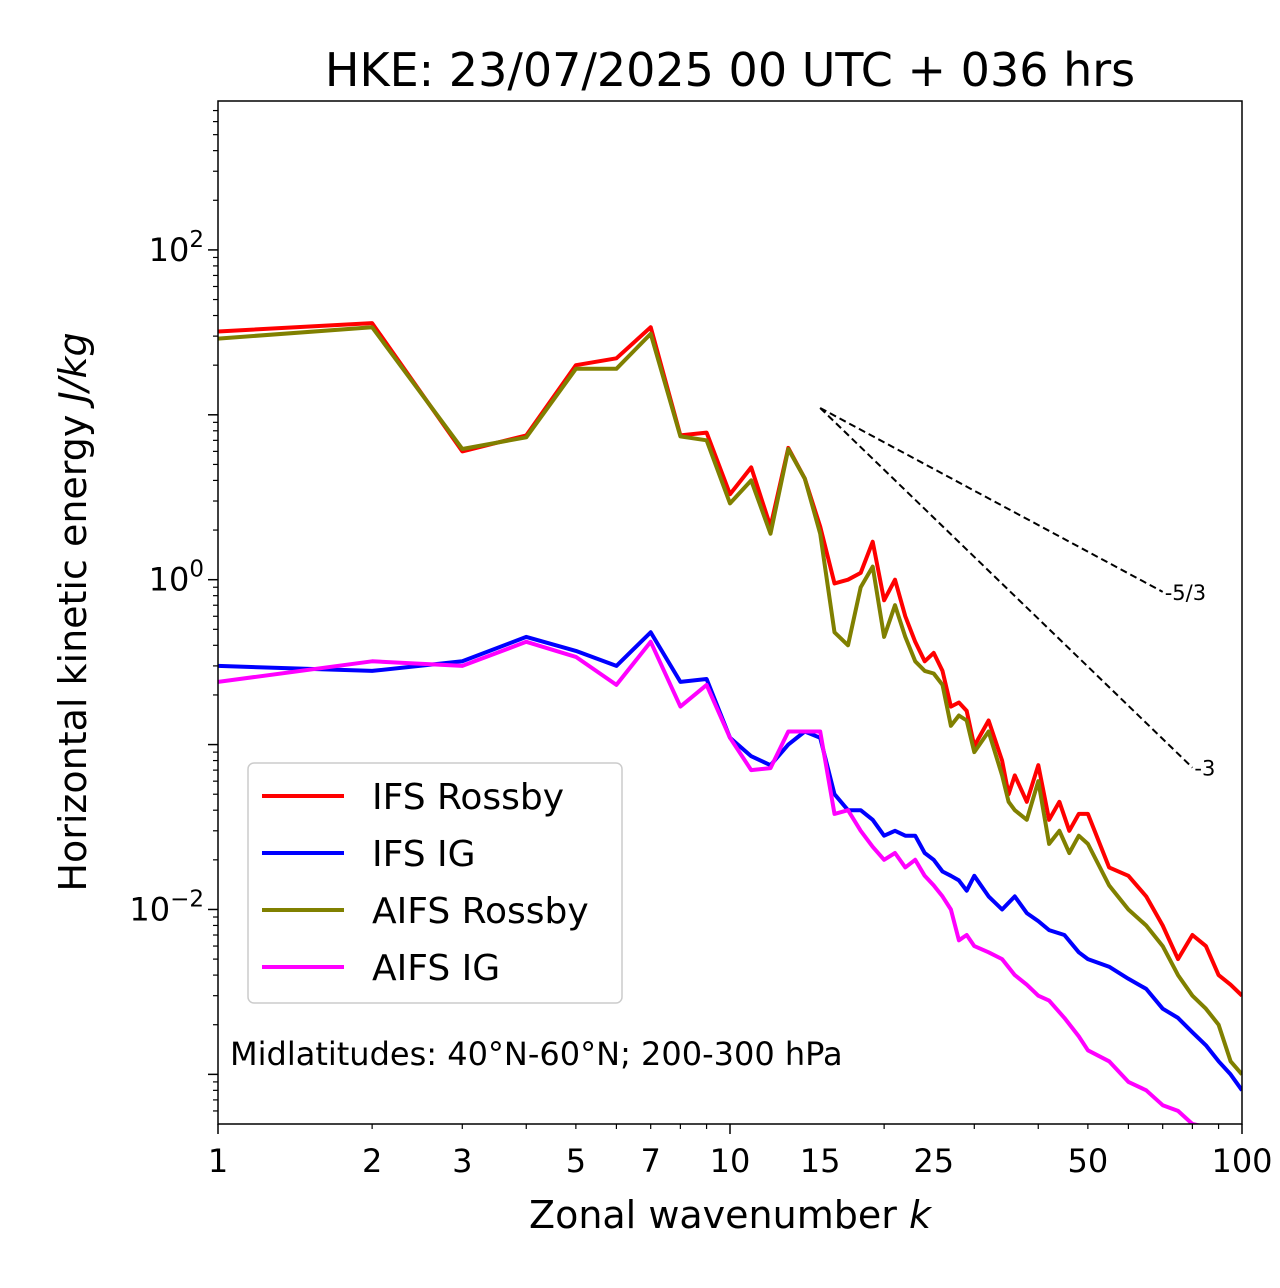  Describe the element at coordinates (933, 1161) in the screenshot. I see `x-tick-label: 25` at that location.